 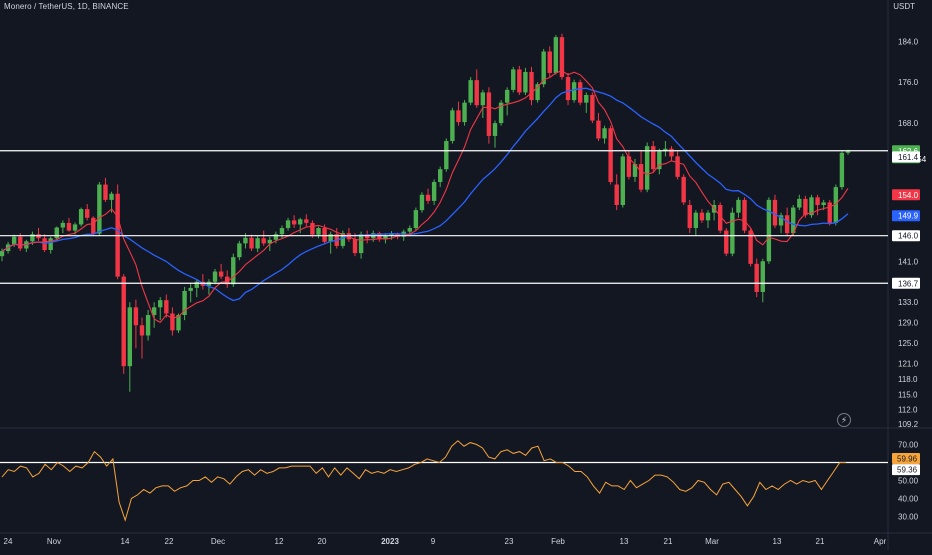 I want to click on oscillator-tick-label: 30.00, so click(x=908, y=517).